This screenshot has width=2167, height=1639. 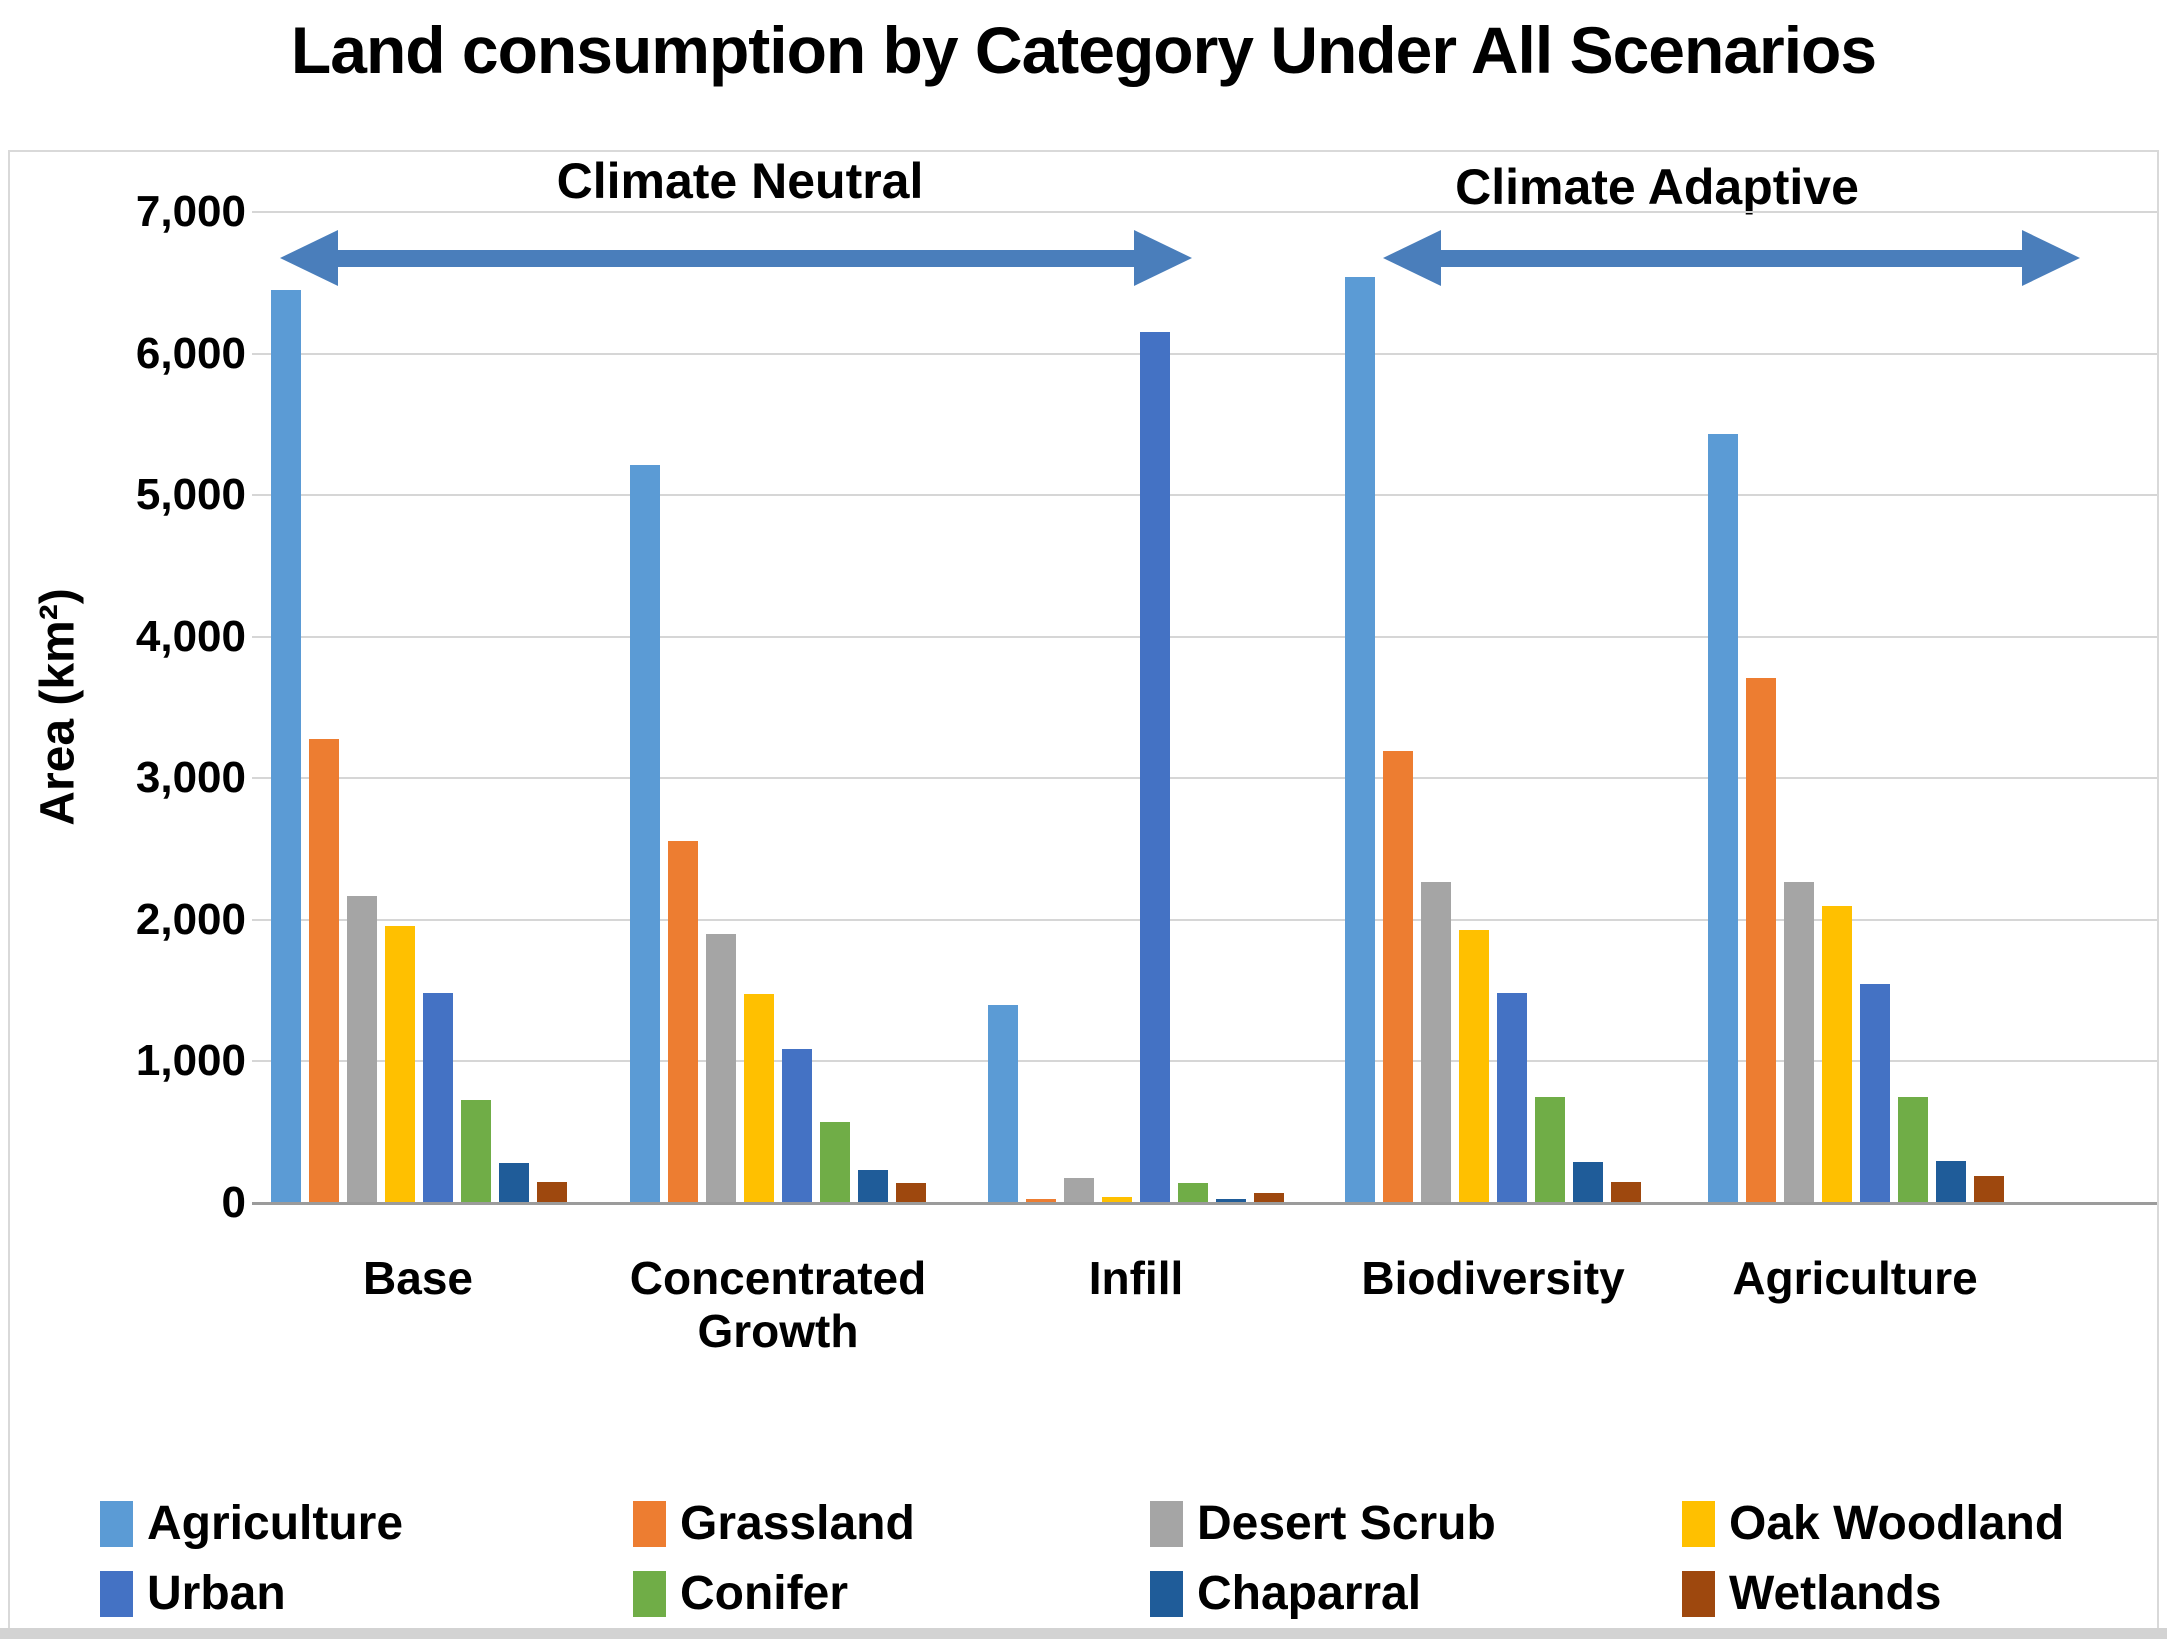 I want to click on bar-conifer-biodiversity, so click(x=1550, y=1150).